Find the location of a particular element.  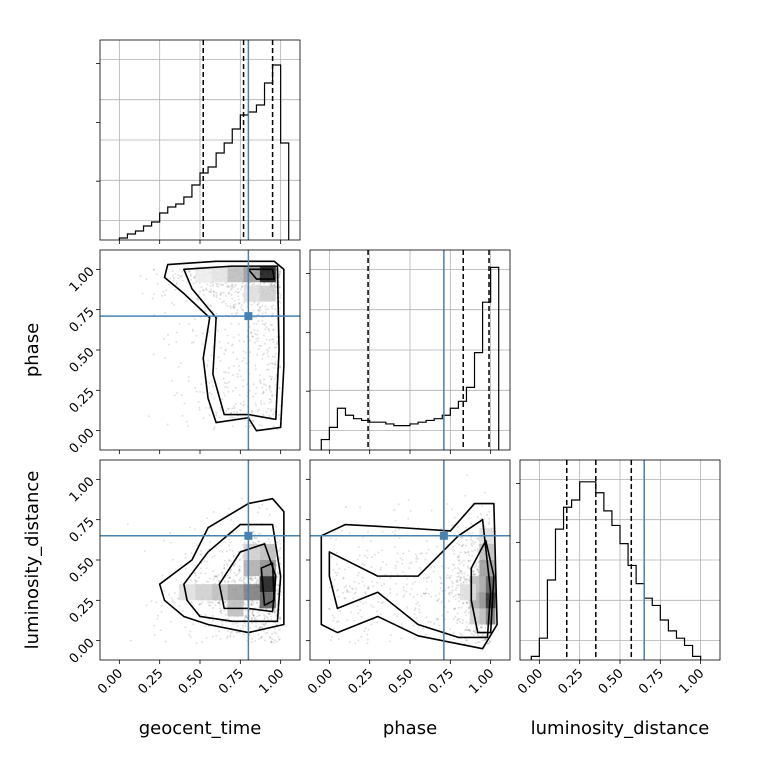

panel-phase-vs-luminosity_distance-xtick-label-0: 0.00 is located at coordinates (320, 681).